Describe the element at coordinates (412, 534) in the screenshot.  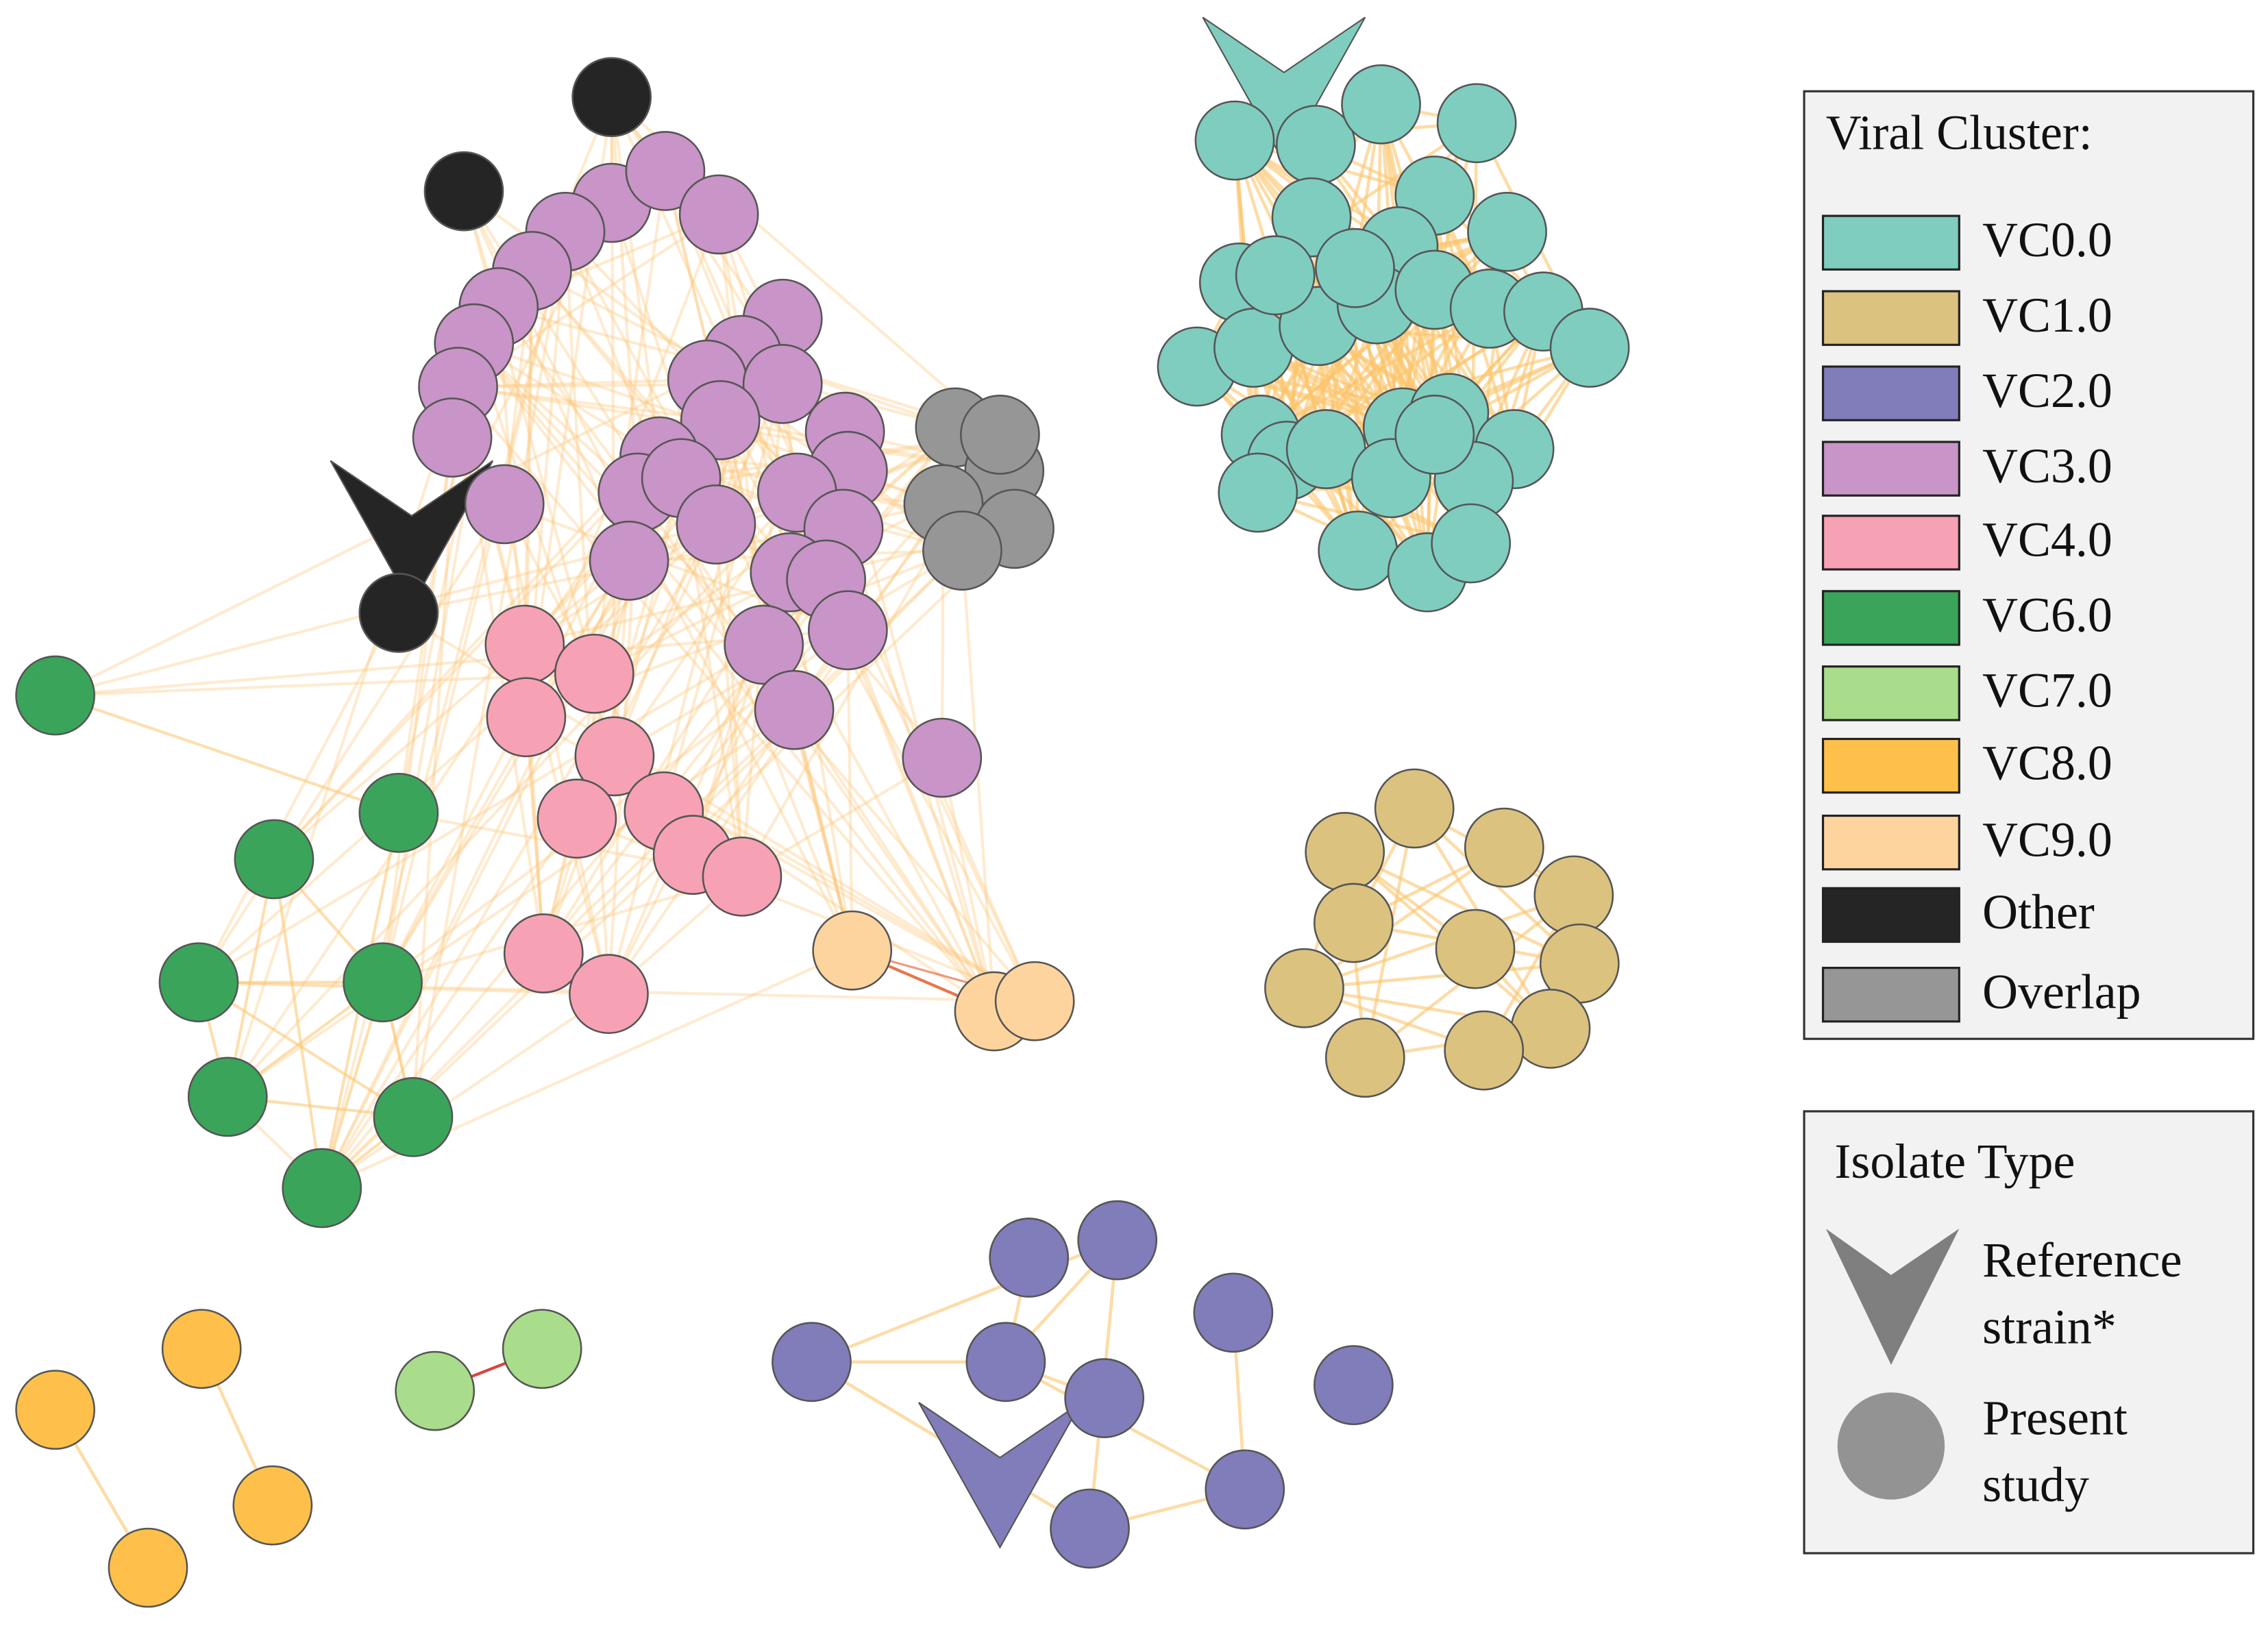
I see `reference-strain` at that location.